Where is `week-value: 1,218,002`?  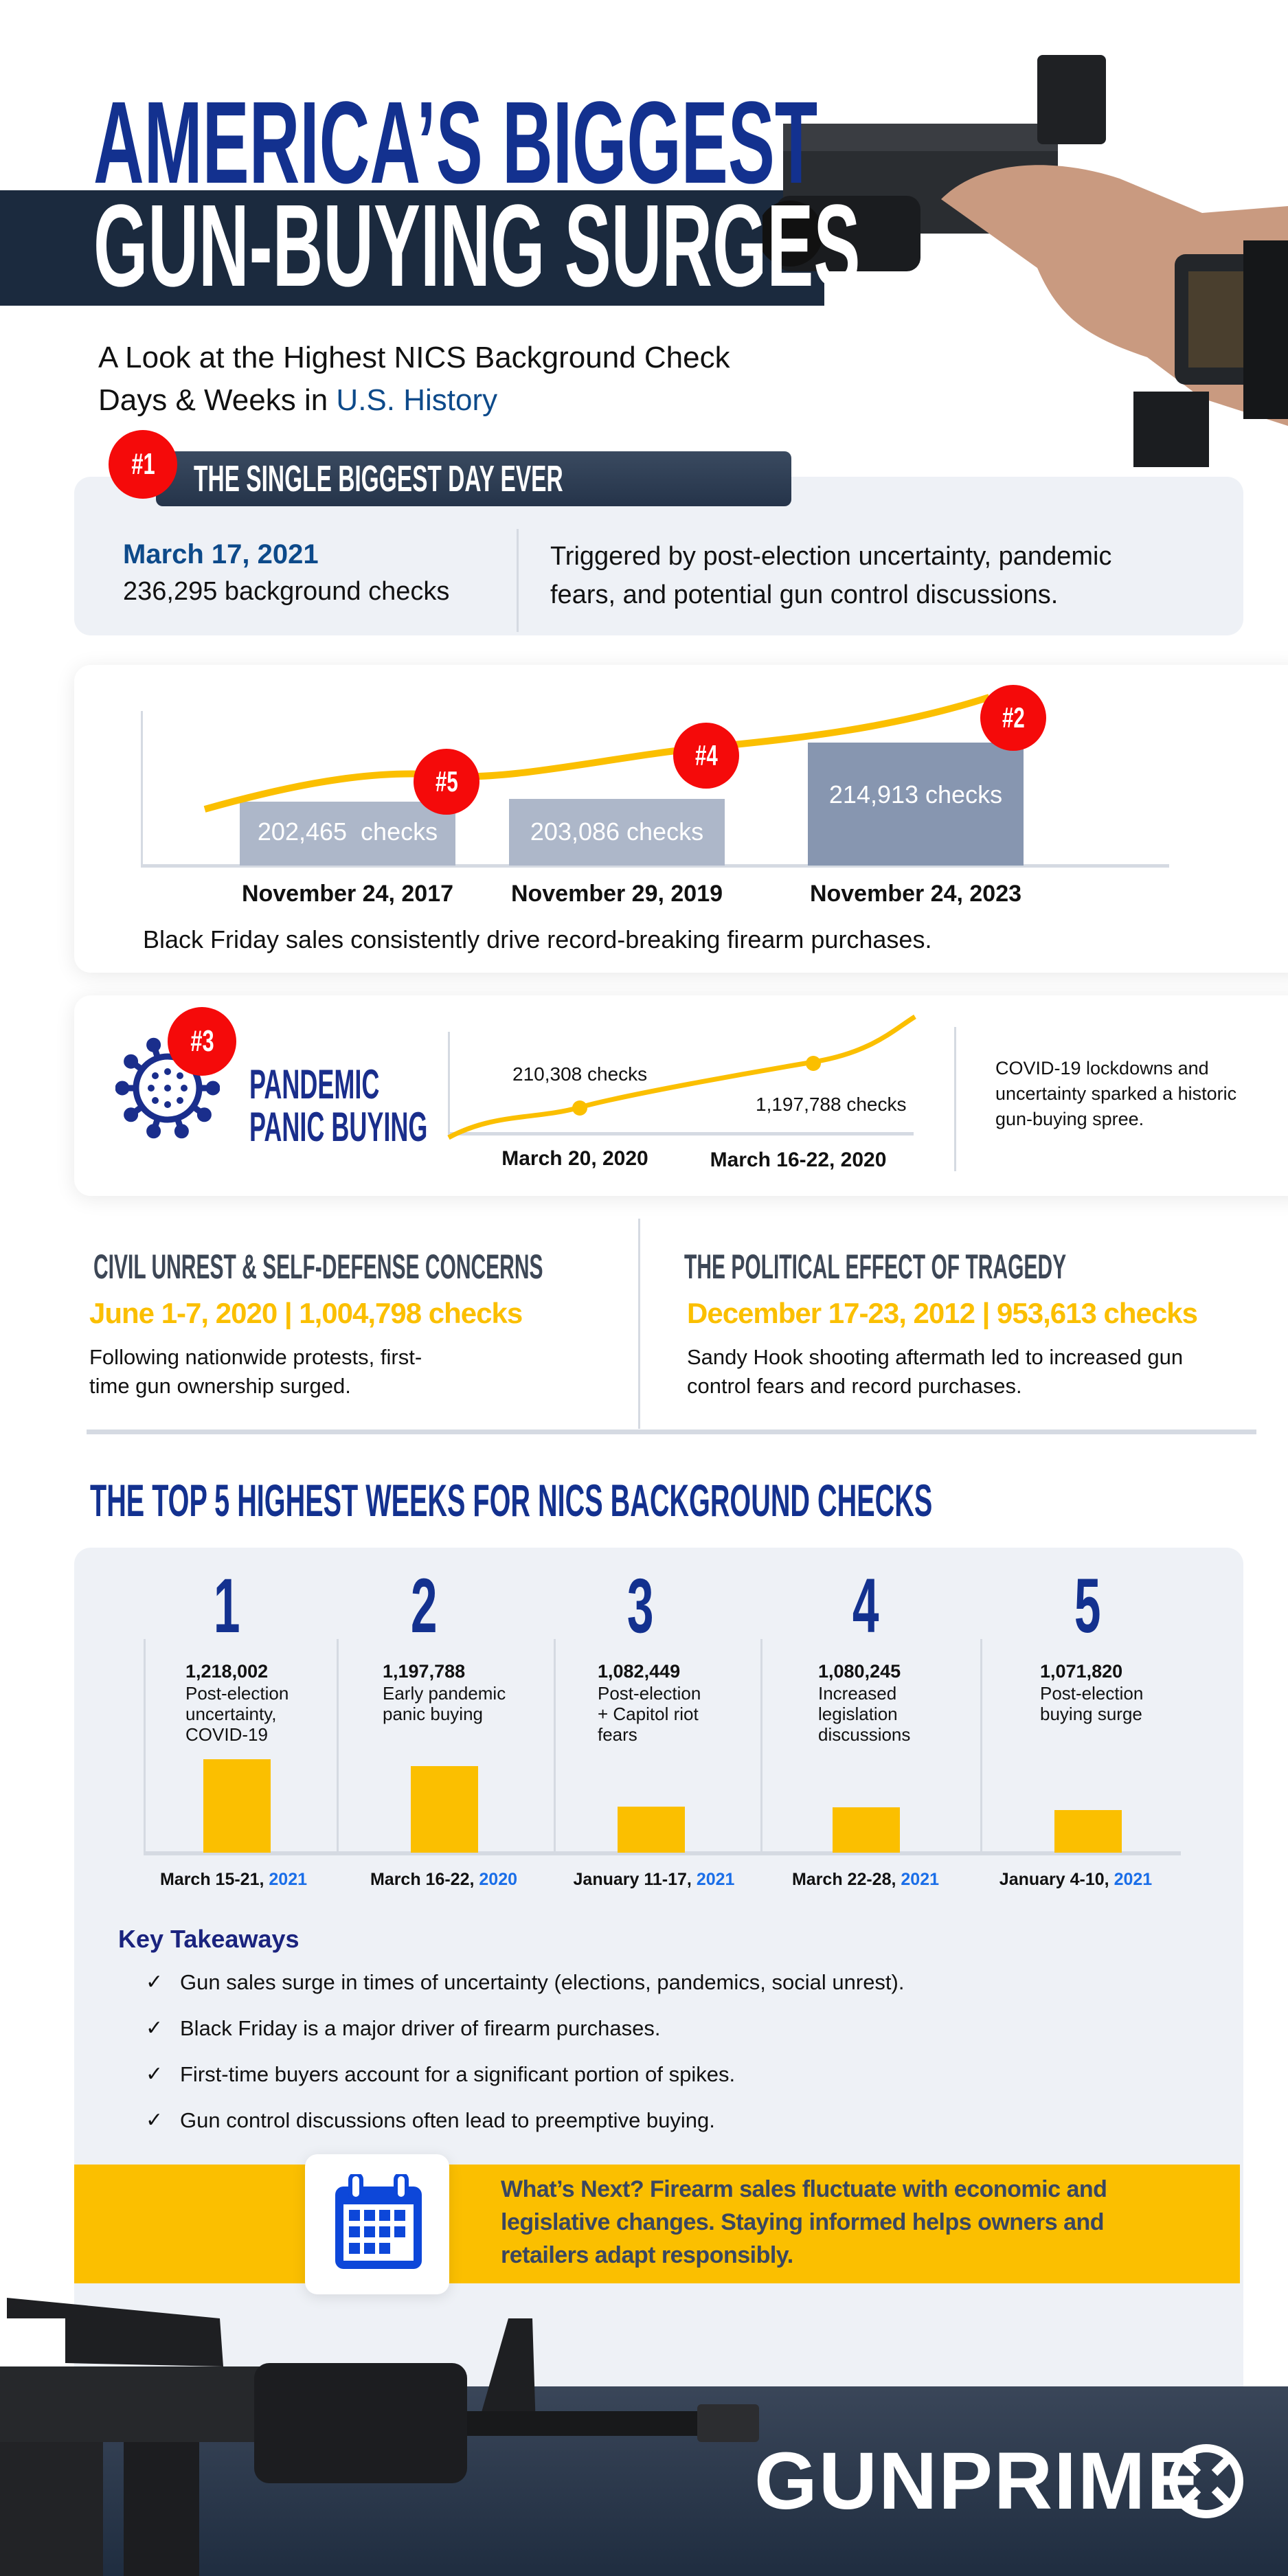 week-value: 1,218,002 is located at coordinates (227, 1671).